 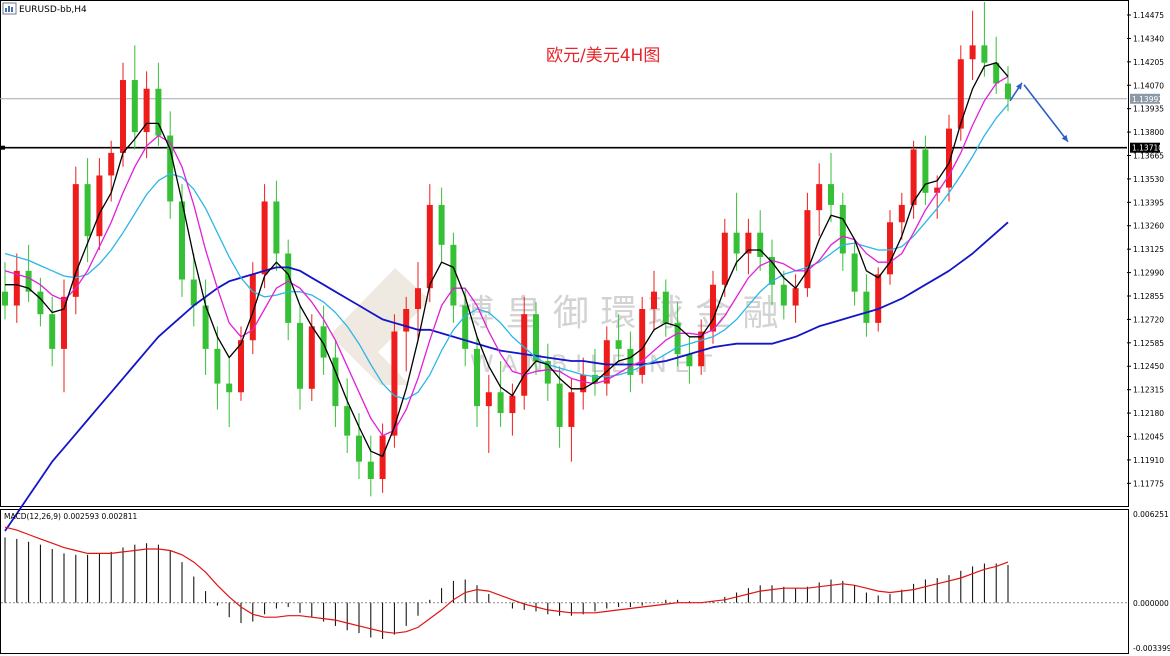 I want to click on y-tick-label: 1.13665, so click(x=1148, y=156).